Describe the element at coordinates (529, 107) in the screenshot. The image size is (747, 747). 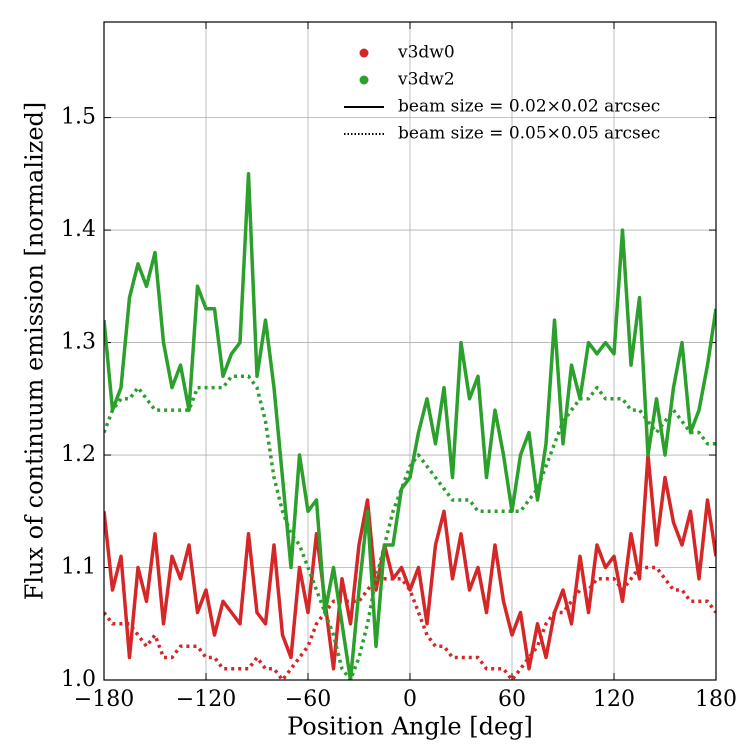
I see `legend-label: beam size = 0.02×0.02 arcsec` at that location.